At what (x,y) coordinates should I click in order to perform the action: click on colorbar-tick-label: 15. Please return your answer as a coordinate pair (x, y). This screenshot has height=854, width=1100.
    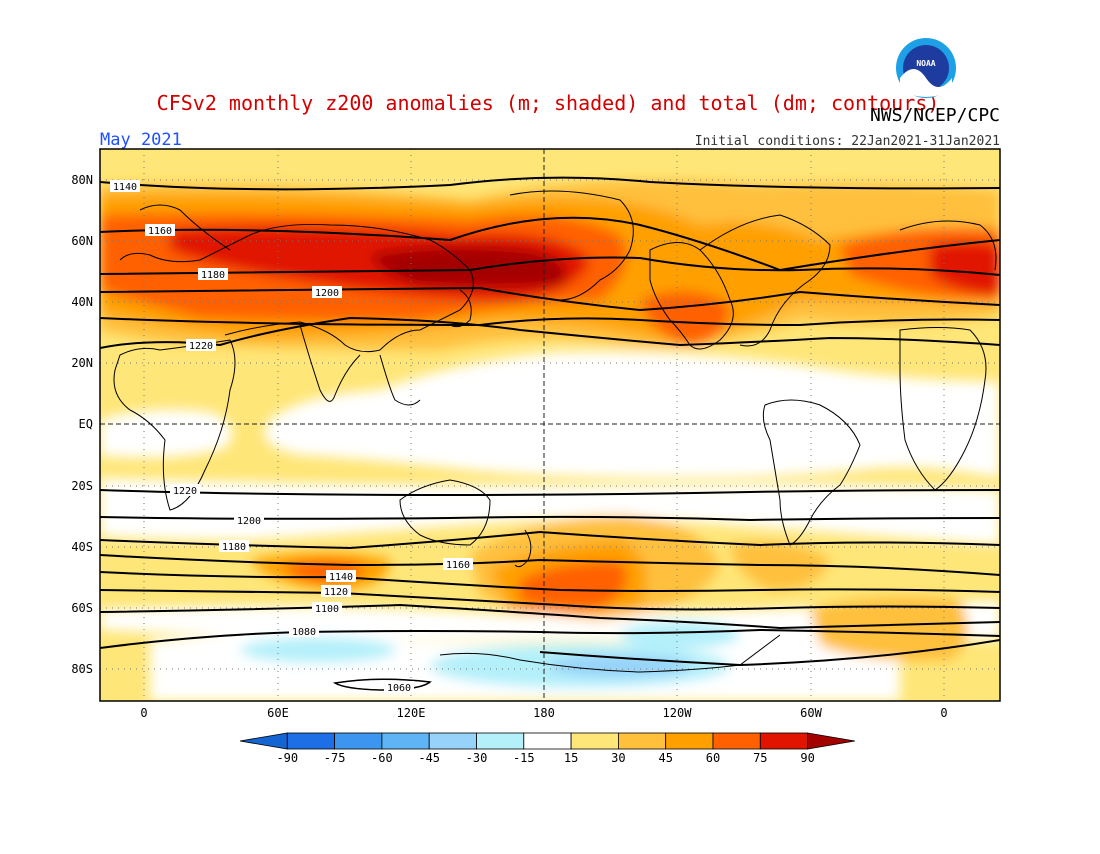
    Looking at the image, I should click on (571, 758).